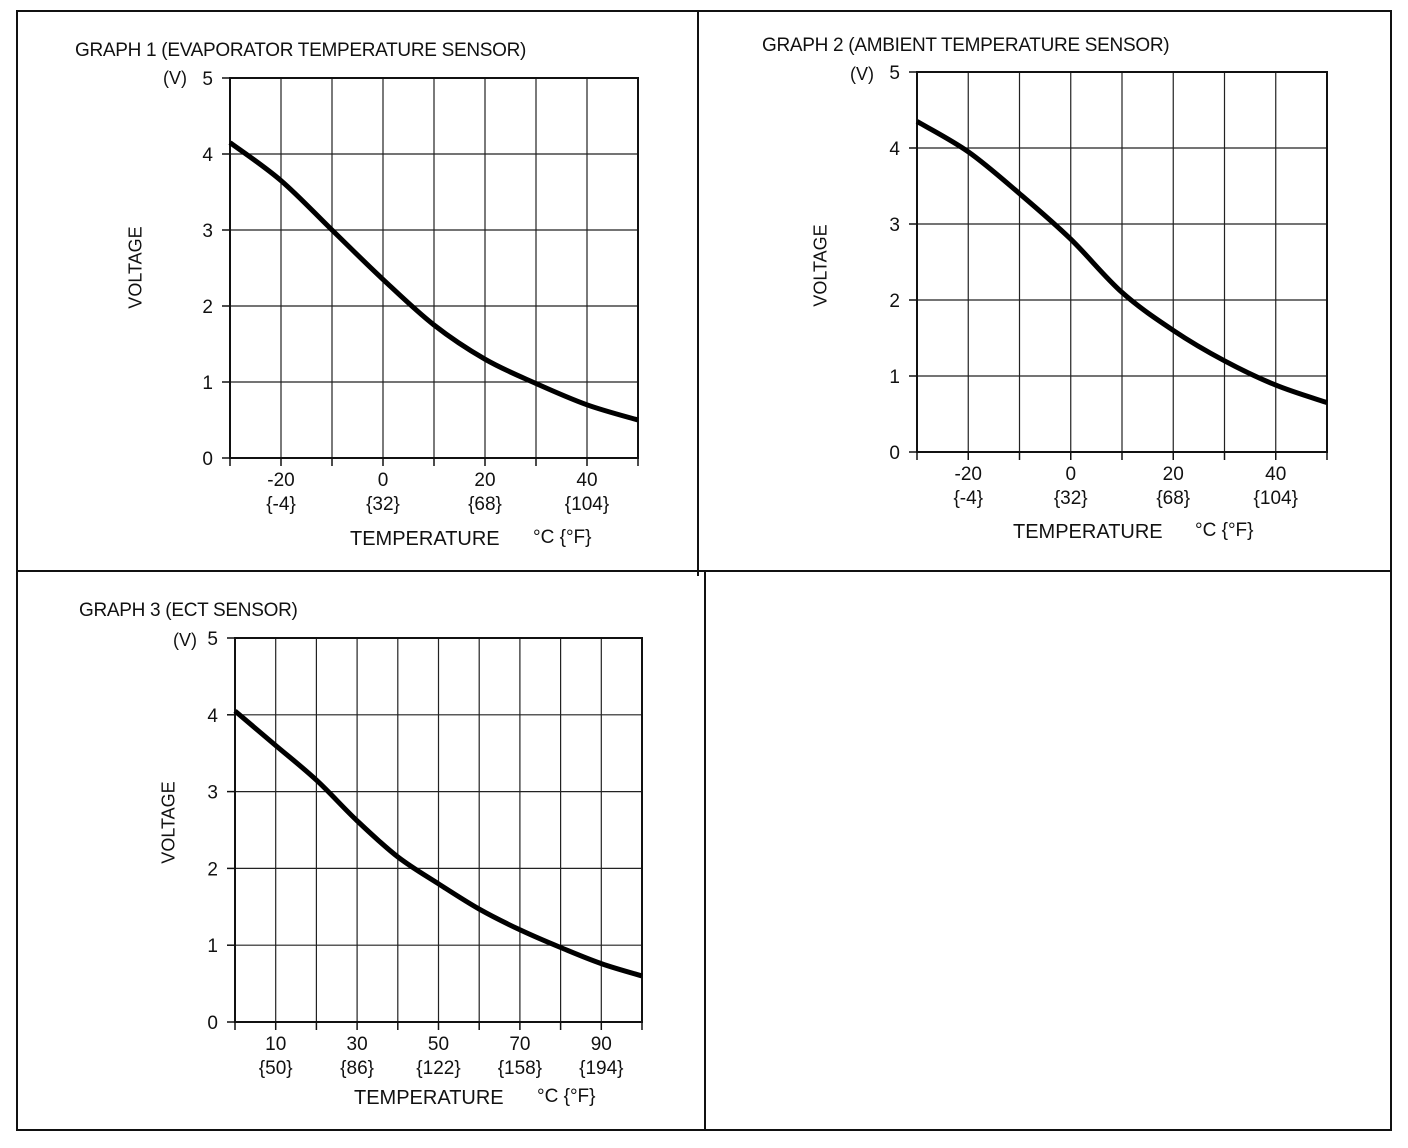 The image size is (1408, 1148). I want to click on x-tick-label-celsius: 50, so click(438, 1044).